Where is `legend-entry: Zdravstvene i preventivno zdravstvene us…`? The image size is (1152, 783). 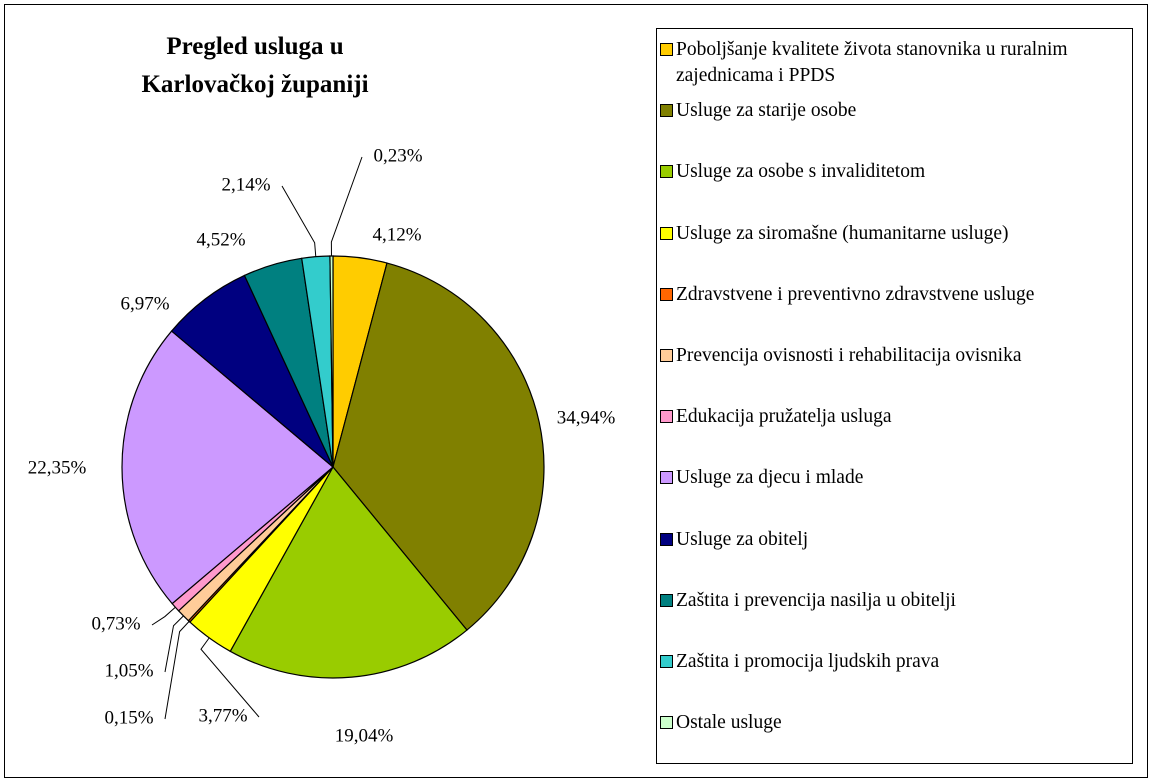
legend-entry: Zdravstvene i preventivno zdravstvene us… is located at coordinates (894, 295).